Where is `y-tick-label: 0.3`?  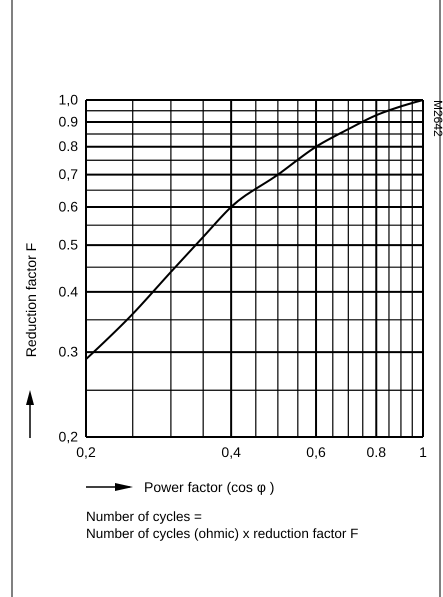 y-tick-label: 0.3 is located at coordinates (68, 352).